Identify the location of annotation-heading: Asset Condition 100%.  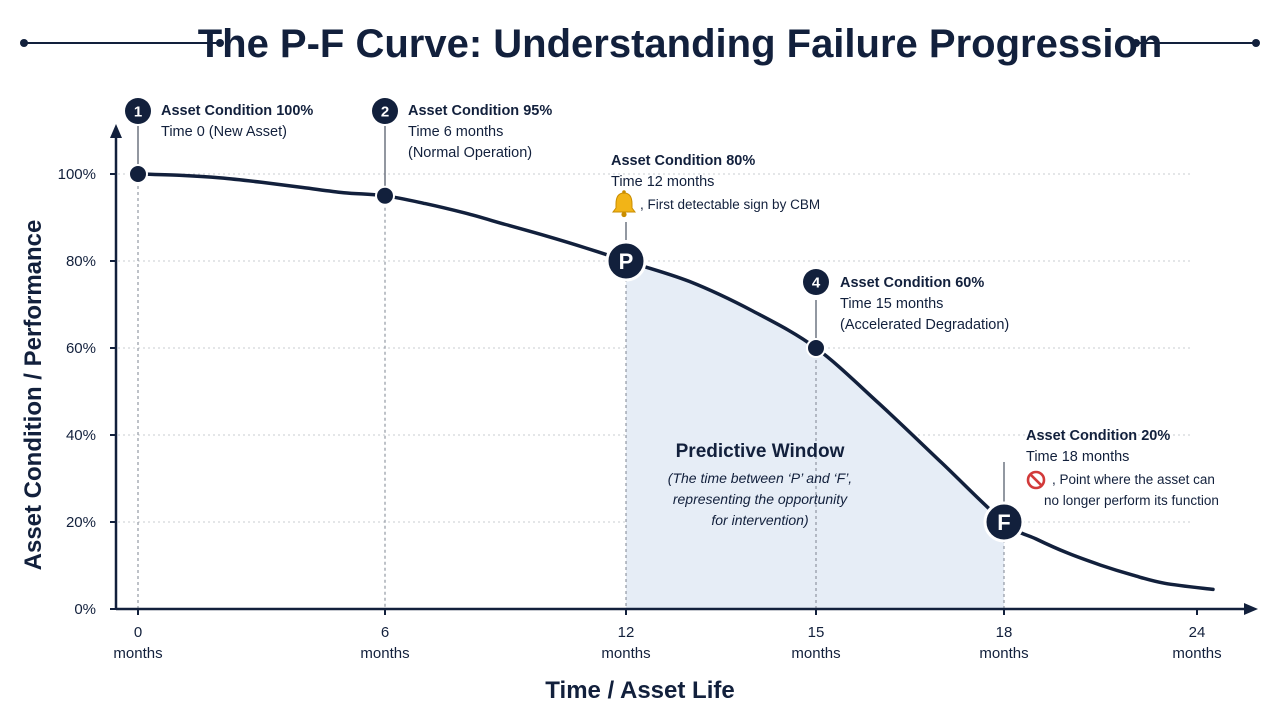
(237, 111).